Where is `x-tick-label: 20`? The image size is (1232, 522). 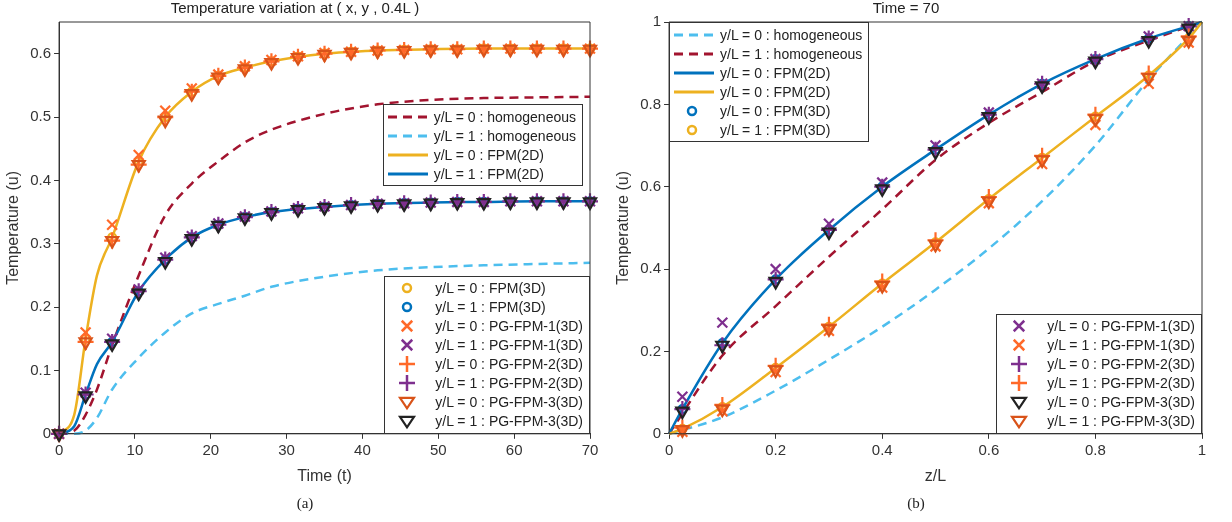 x-tick-label: 20 is located at coordinates (211, 449).